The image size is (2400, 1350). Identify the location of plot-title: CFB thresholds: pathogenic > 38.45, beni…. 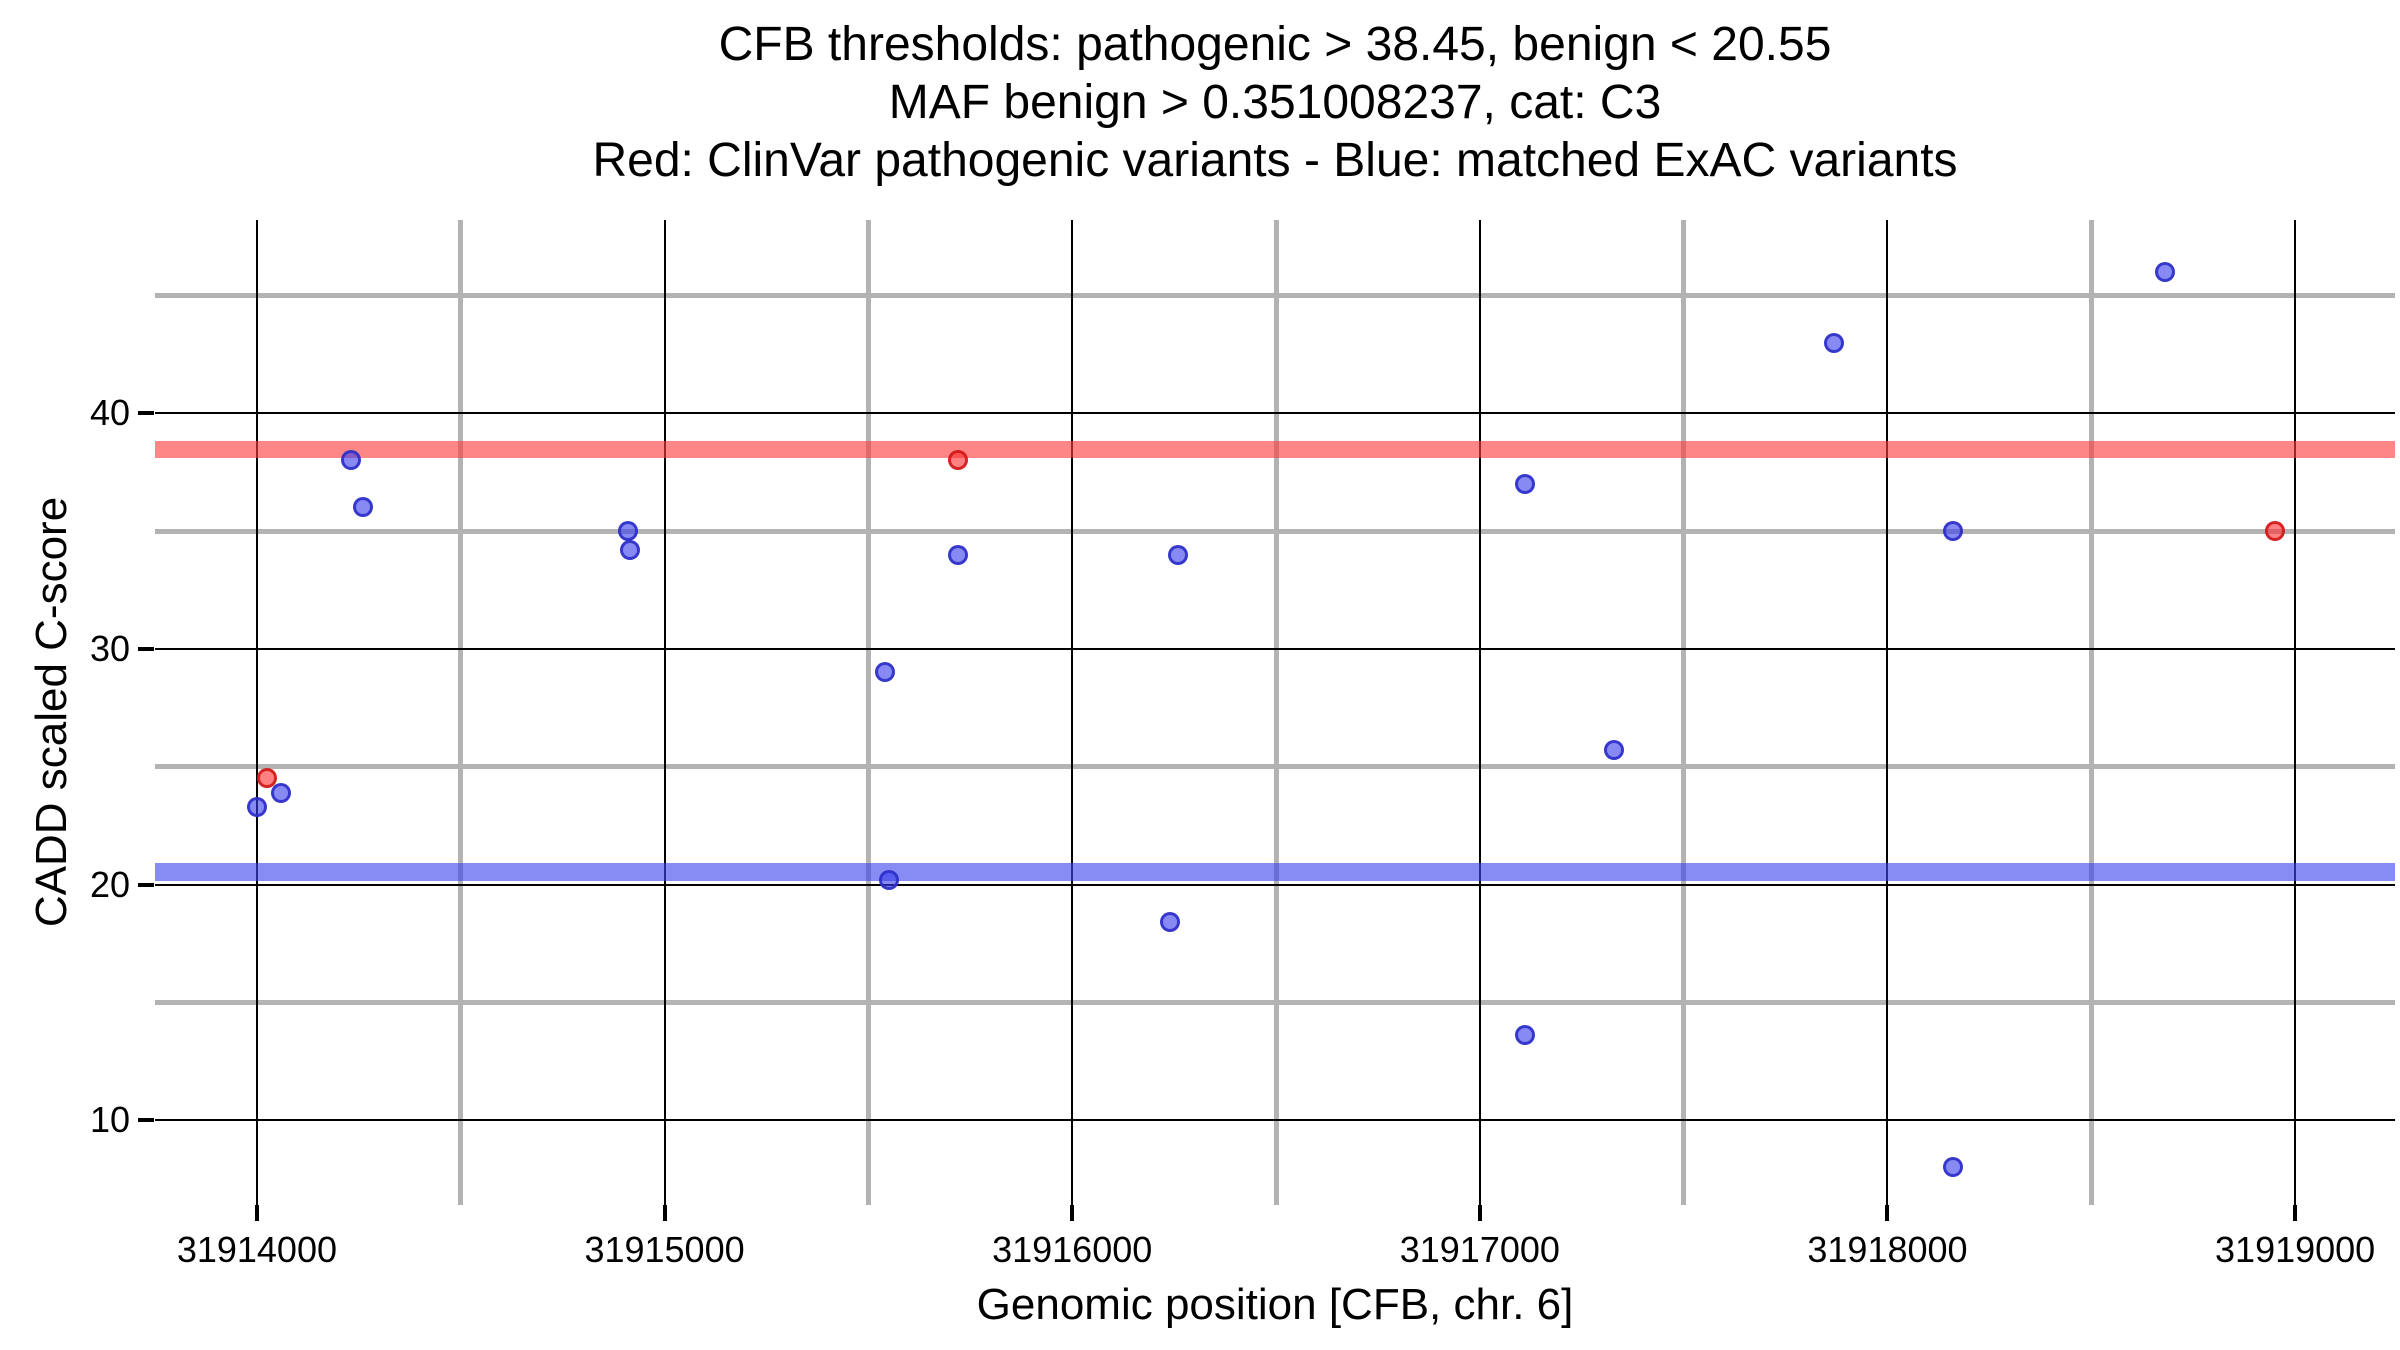
(1275, 103).